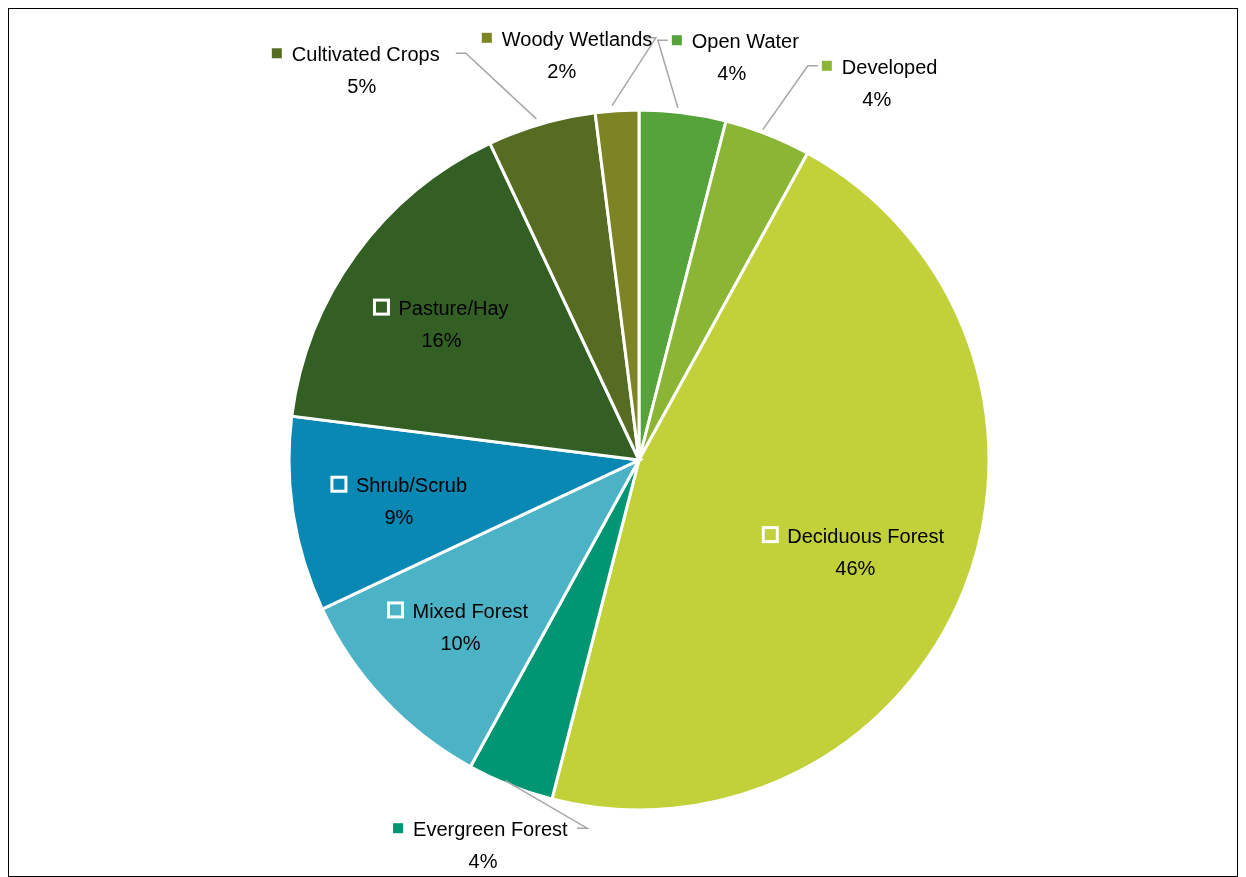  What do you see at coordinates (562, 70) in the screenshot?
I see `data-label: 2%` at bounding box center [562, 70].